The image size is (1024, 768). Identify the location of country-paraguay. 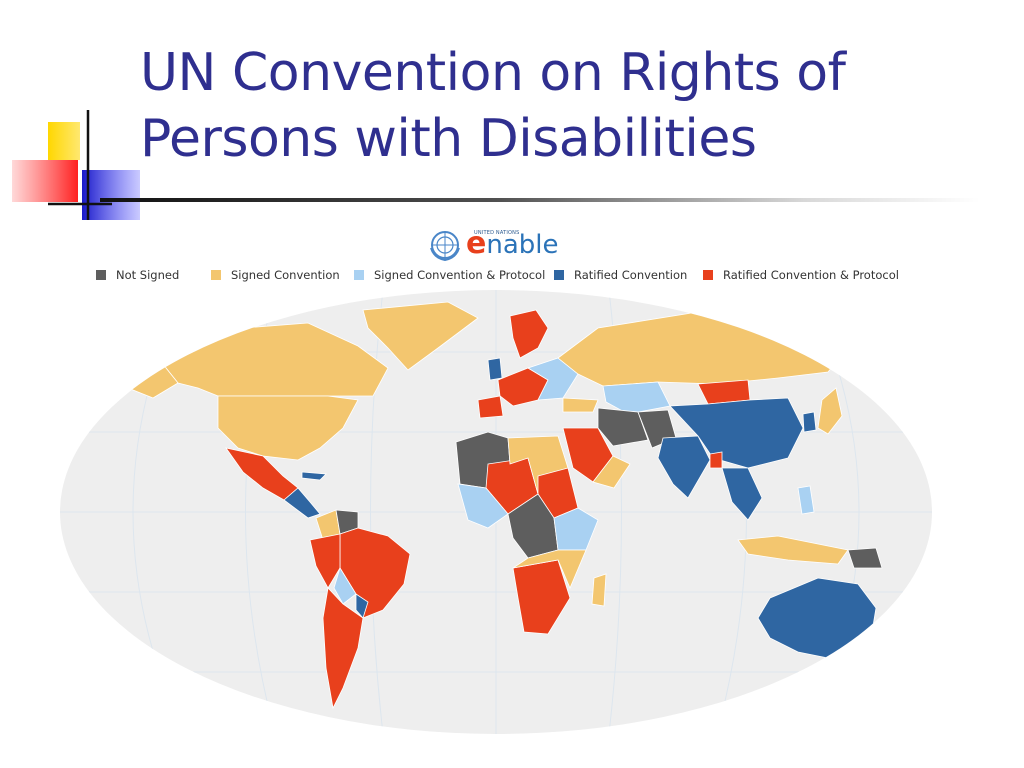
(362, 606).